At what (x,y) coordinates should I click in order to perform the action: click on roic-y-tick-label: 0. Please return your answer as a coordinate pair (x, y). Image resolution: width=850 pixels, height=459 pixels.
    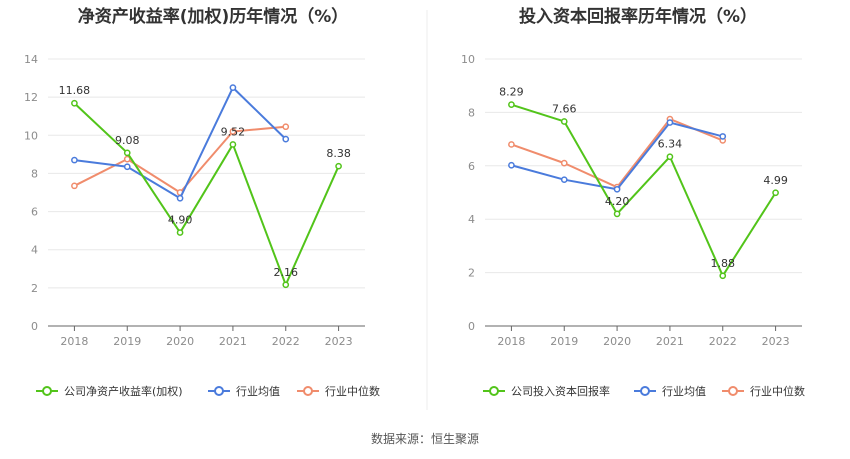
    Looking at the image, I should click on (471, 326).